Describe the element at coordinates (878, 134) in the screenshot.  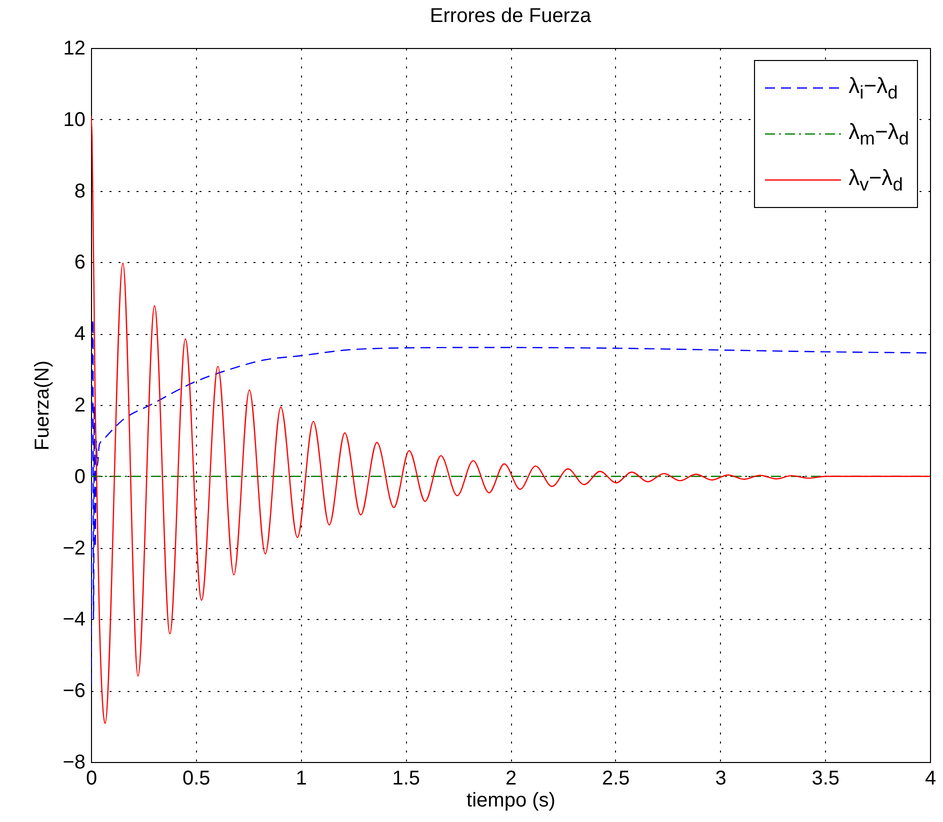
I see `legend-label: λ$_{m}$−λ$_{d}$` at that location.